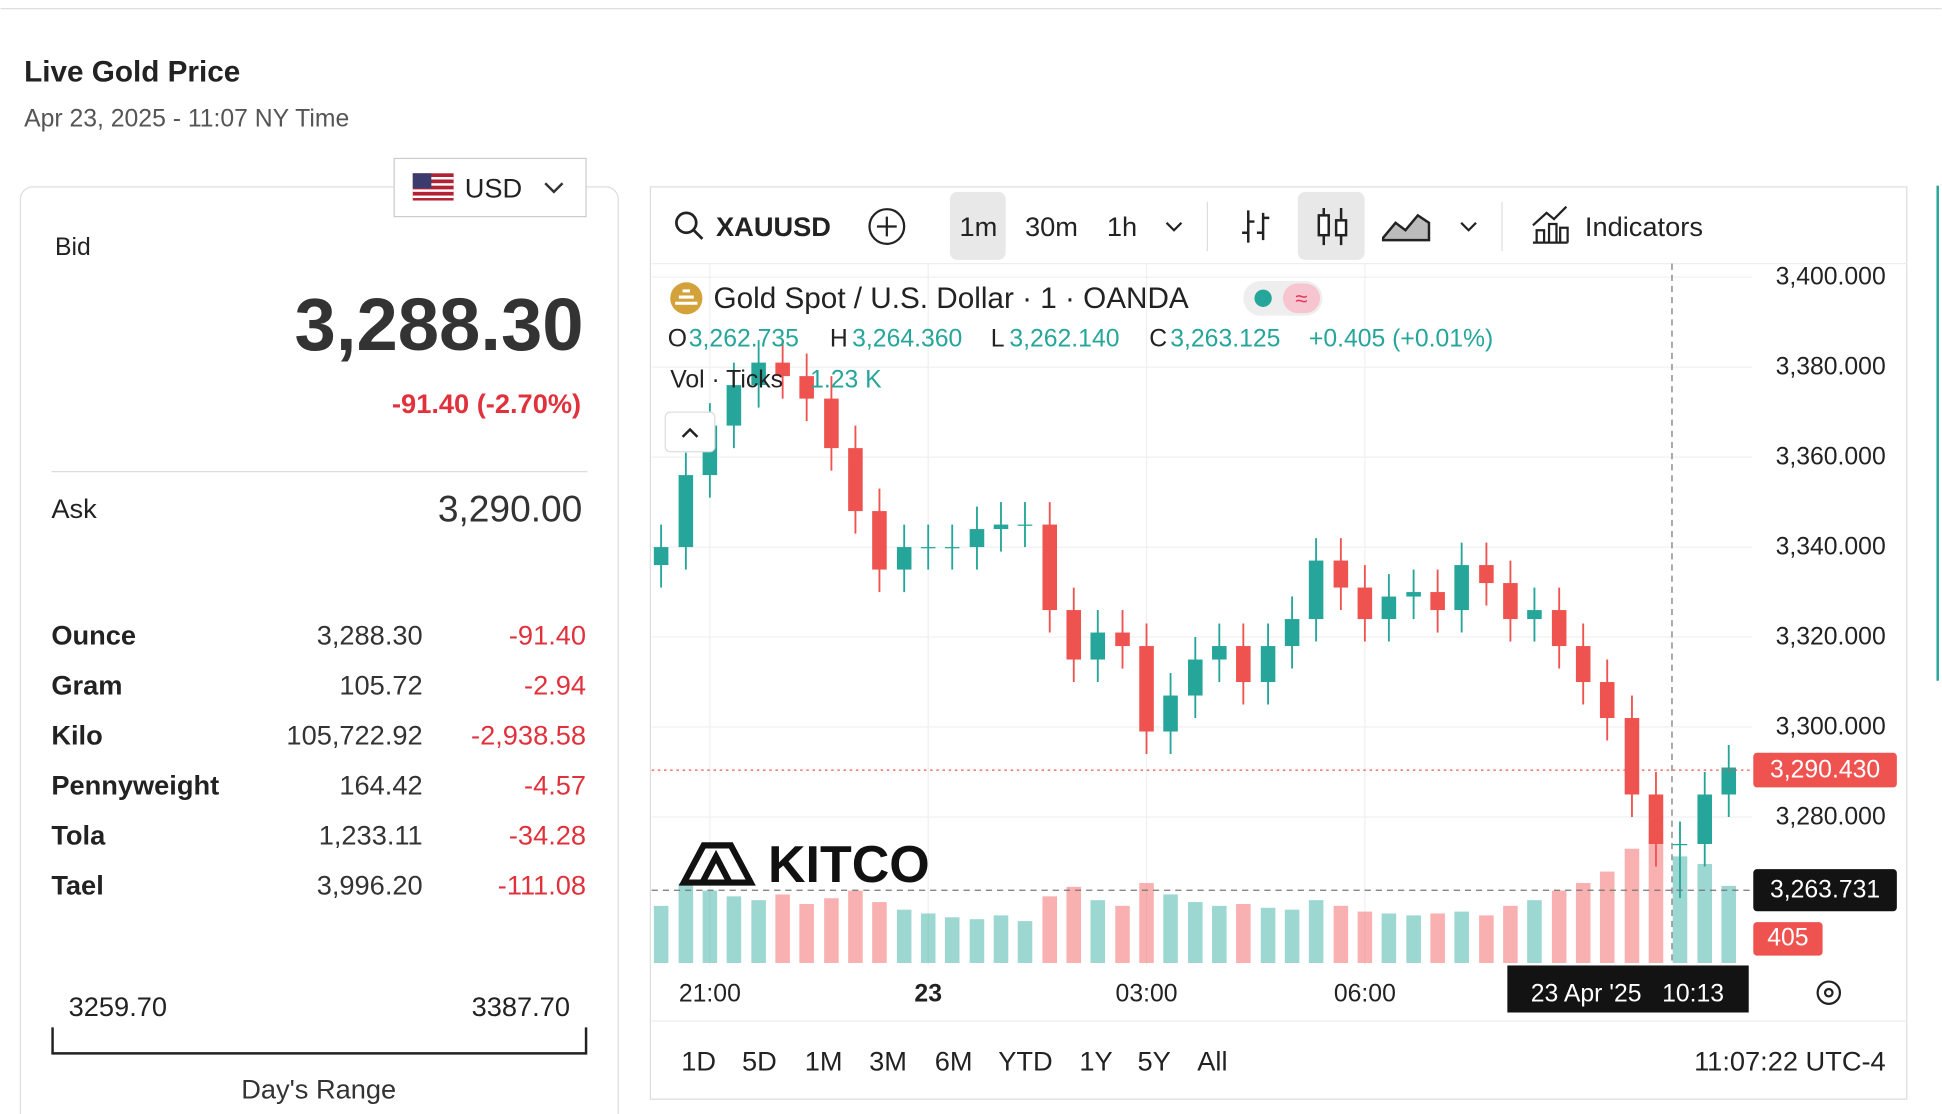  I want to click on settings-icon, so click(1829, 992).